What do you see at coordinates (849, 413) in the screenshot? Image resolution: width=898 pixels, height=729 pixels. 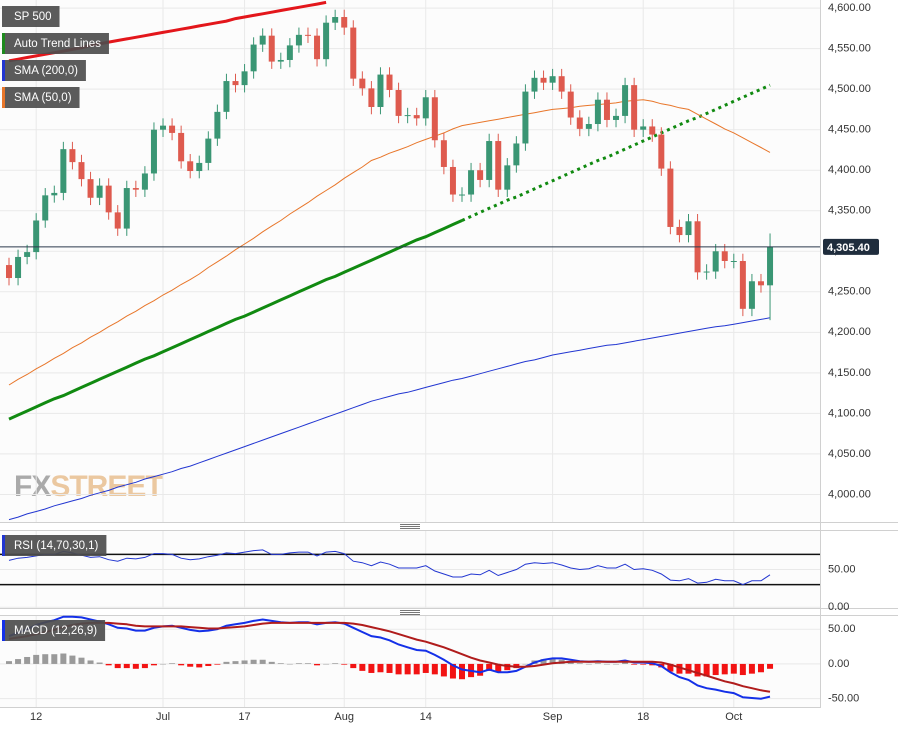 I see `y-tick-label: 4,100.00` at bounding box center [849, 413].